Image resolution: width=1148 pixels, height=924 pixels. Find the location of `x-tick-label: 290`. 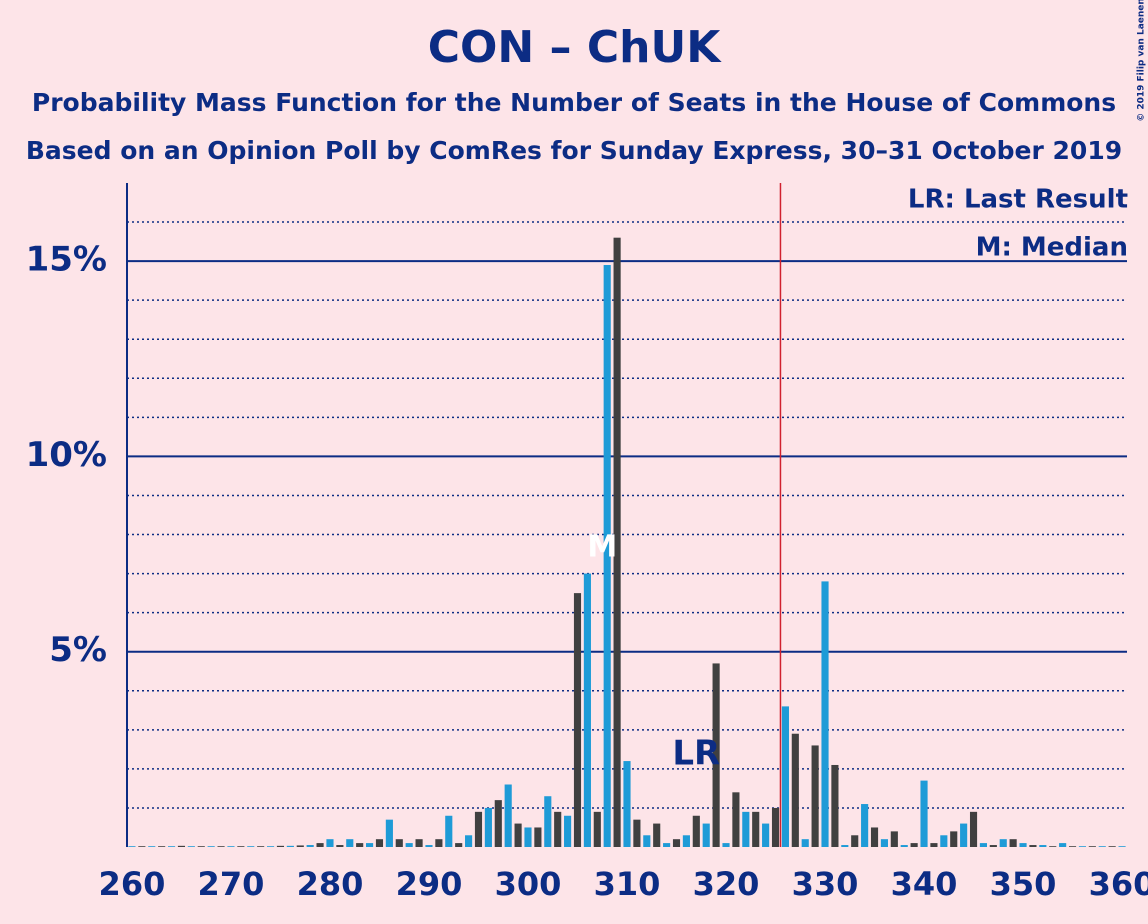

x-tick-label: 290 is located at coordinates (429, 884).